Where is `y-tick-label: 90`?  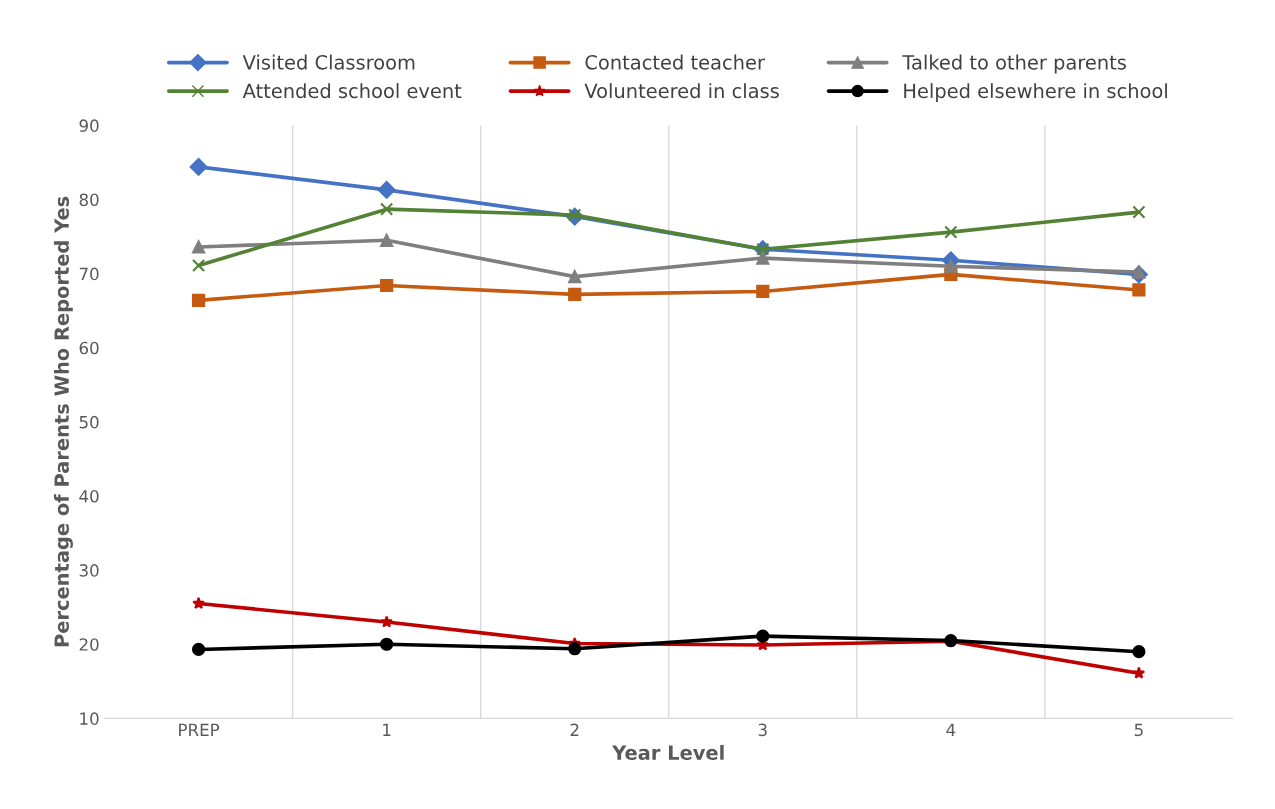 y-tick-label: 90 is located at coordinates (89, 125).